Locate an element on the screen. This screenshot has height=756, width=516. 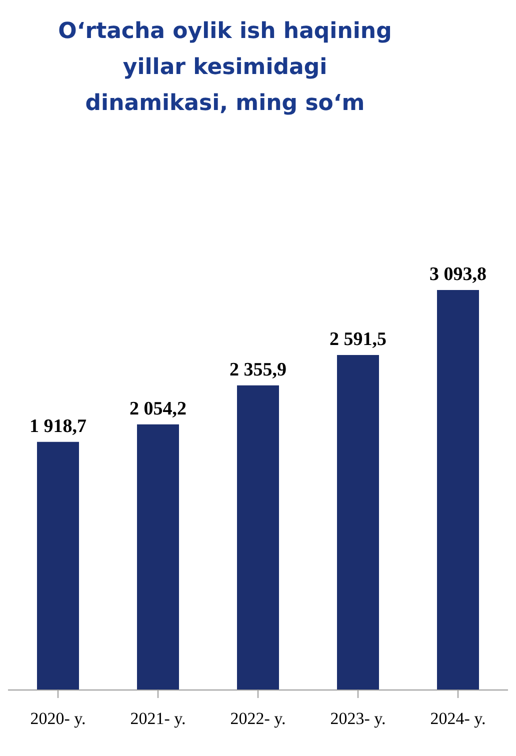
data-label: 3 093,8 is located at coordinates (458, 274).